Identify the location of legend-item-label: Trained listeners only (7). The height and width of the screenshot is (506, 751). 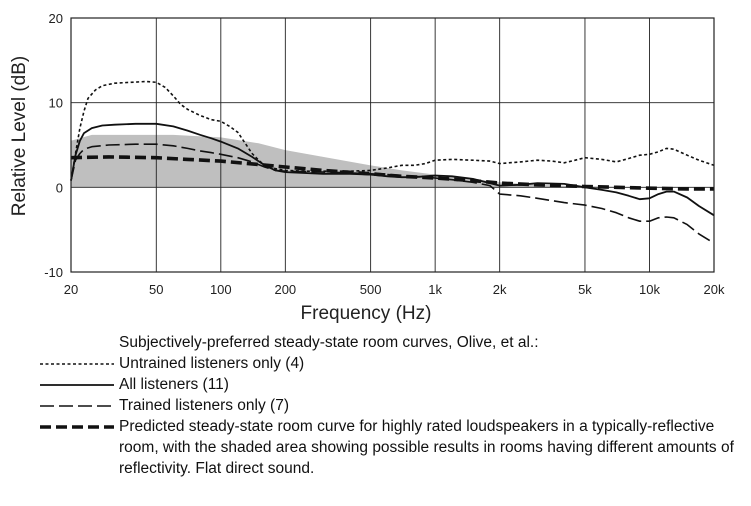
(204, 405).